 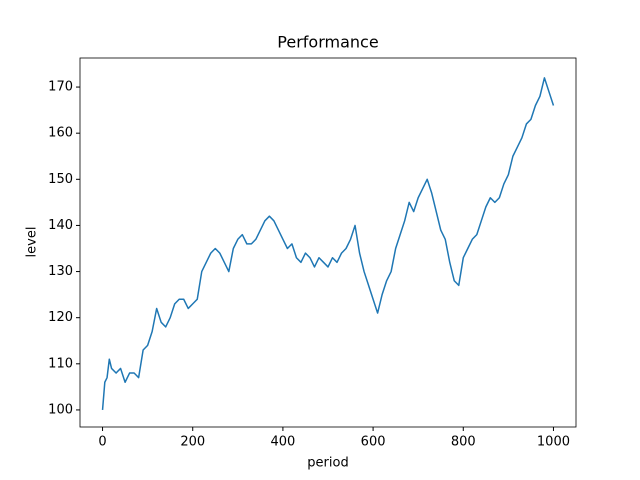 What do you see at coordinates (60, 225) in the screenshot?
I see `y-tick-label: 140` at bounding box center [60, 225].